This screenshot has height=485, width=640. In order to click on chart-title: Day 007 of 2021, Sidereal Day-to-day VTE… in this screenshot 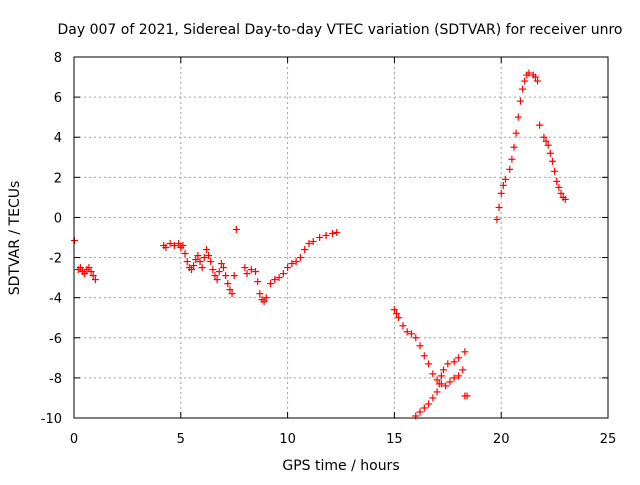, I will do `click(340, 30)`.